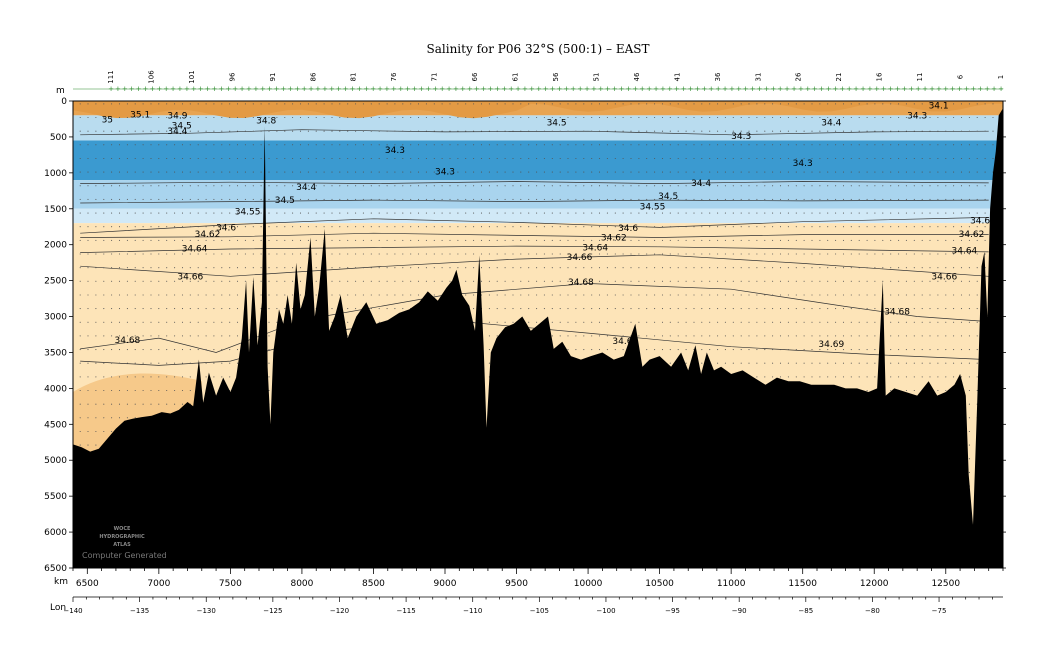  I want to click on station-label: 96, so click(232, 76).